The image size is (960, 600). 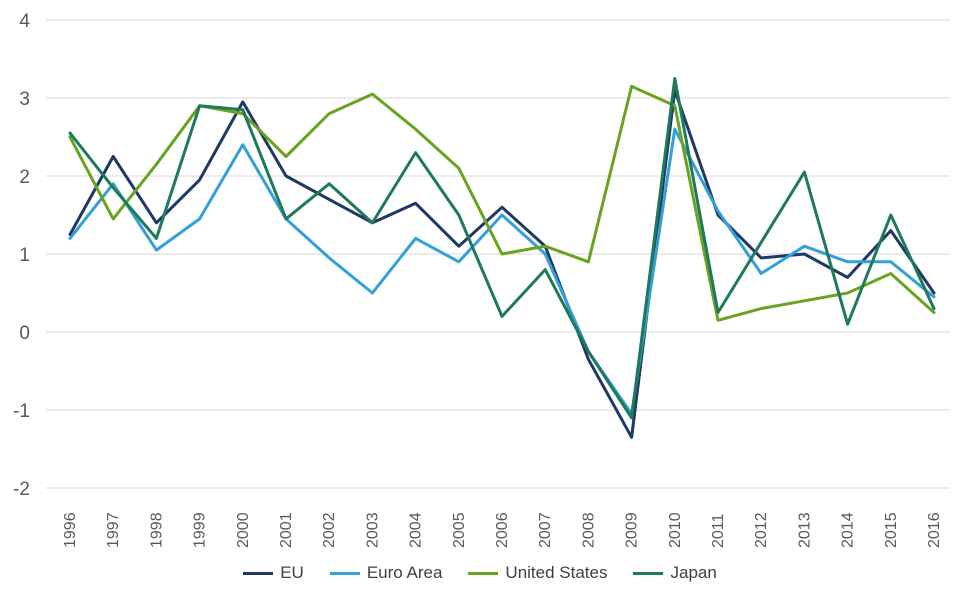 What do you see at coordinates (632, 530) in the screenshot?
I see `x-tick-label: 2009` at bounding box center [632, 530].